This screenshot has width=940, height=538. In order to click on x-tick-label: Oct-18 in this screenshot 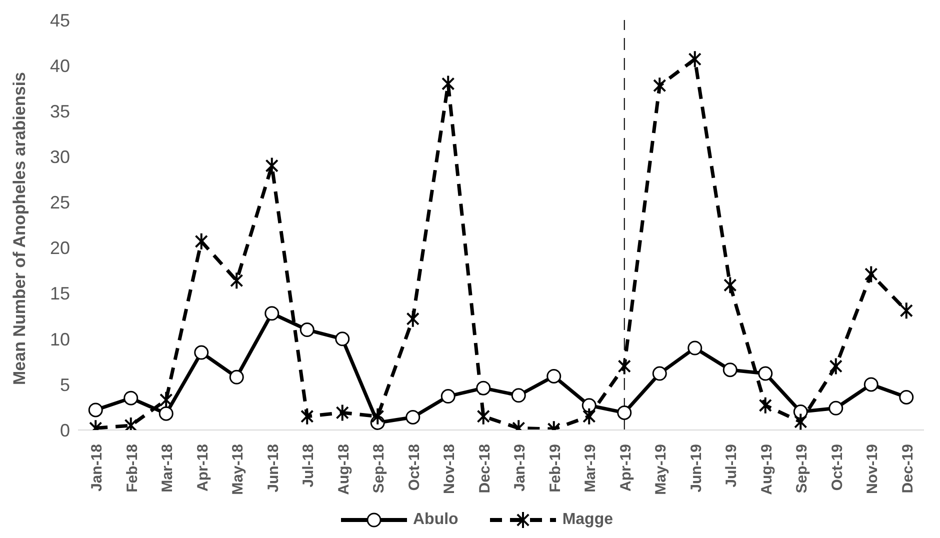, I will do `click(414, 467)`.